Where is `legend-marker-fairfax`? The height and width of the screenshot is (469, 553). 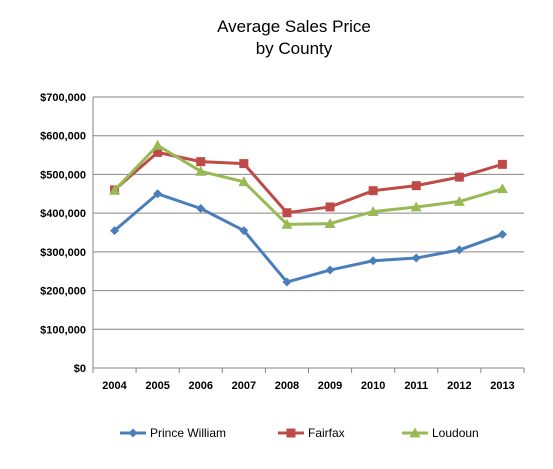
legend-marker-fairfax is located at coordinates (291, 433).